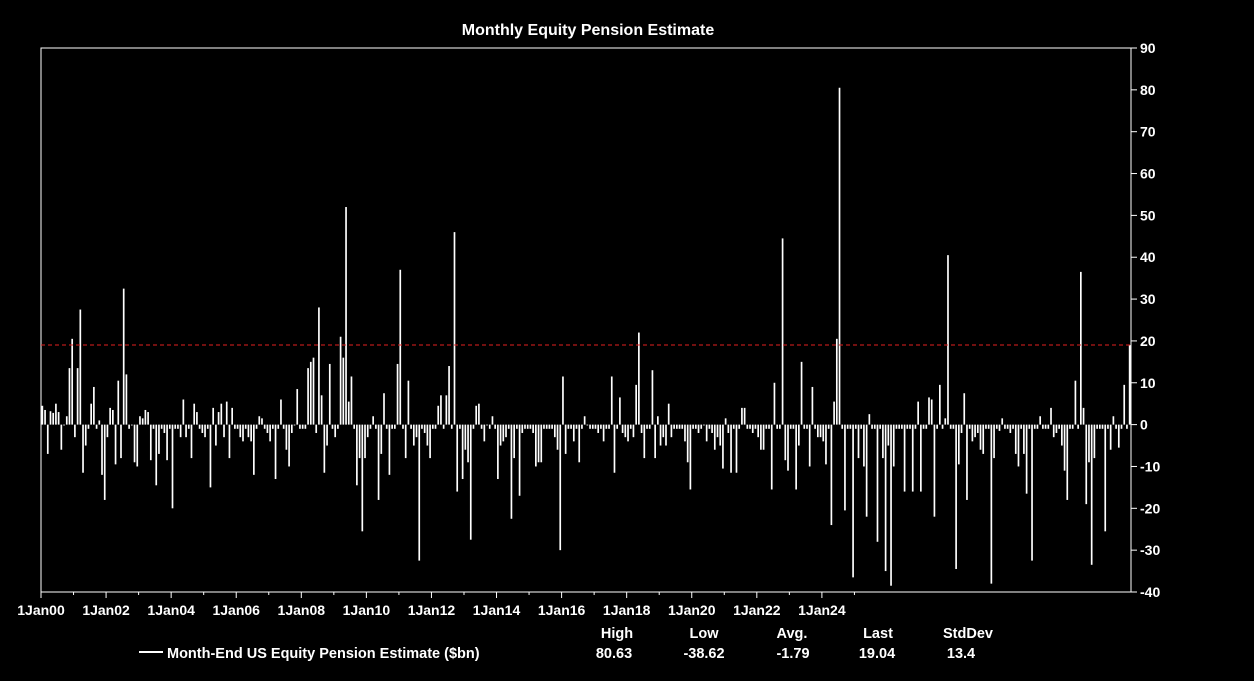 This screenshot has height=681, width=1254. Describe the element at coordinates (1148, 383) in the screenshot. I see `y-tick-label: 10` at that location.